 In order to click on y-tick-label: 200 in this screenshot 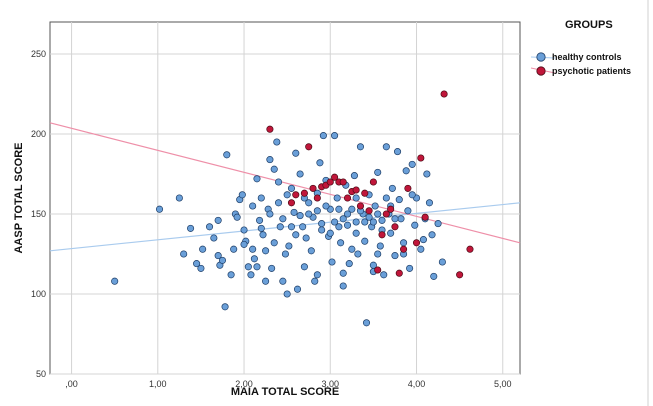, I will do `click(38, 134)`.